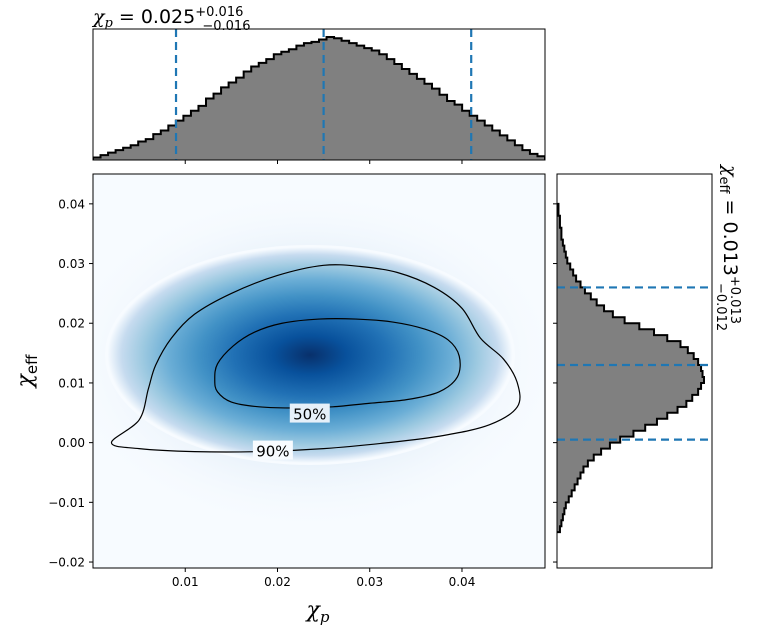  I want to click on right-histogram-edge, so click(631, 368).